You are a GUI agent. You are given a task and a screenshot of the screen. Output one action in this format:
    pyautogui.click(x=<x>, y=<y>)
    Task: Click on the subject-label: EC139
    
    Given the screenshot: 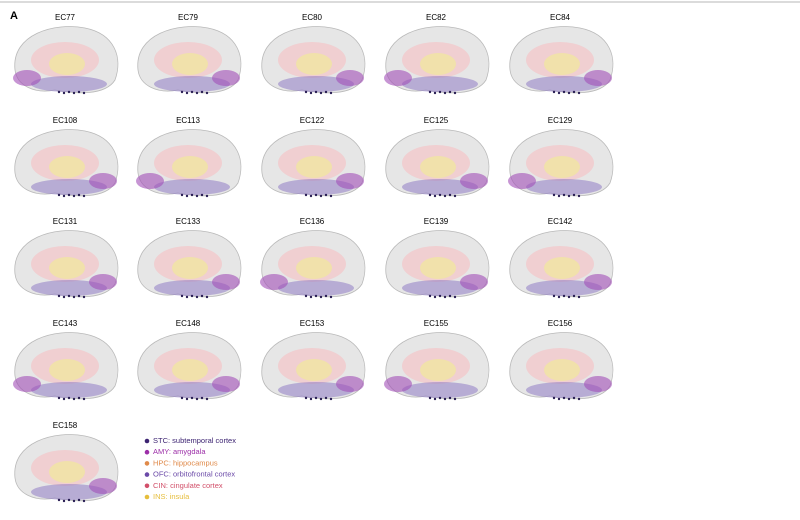 What is the action you would take?
    pyautogui.click(x=436, y=221)
    